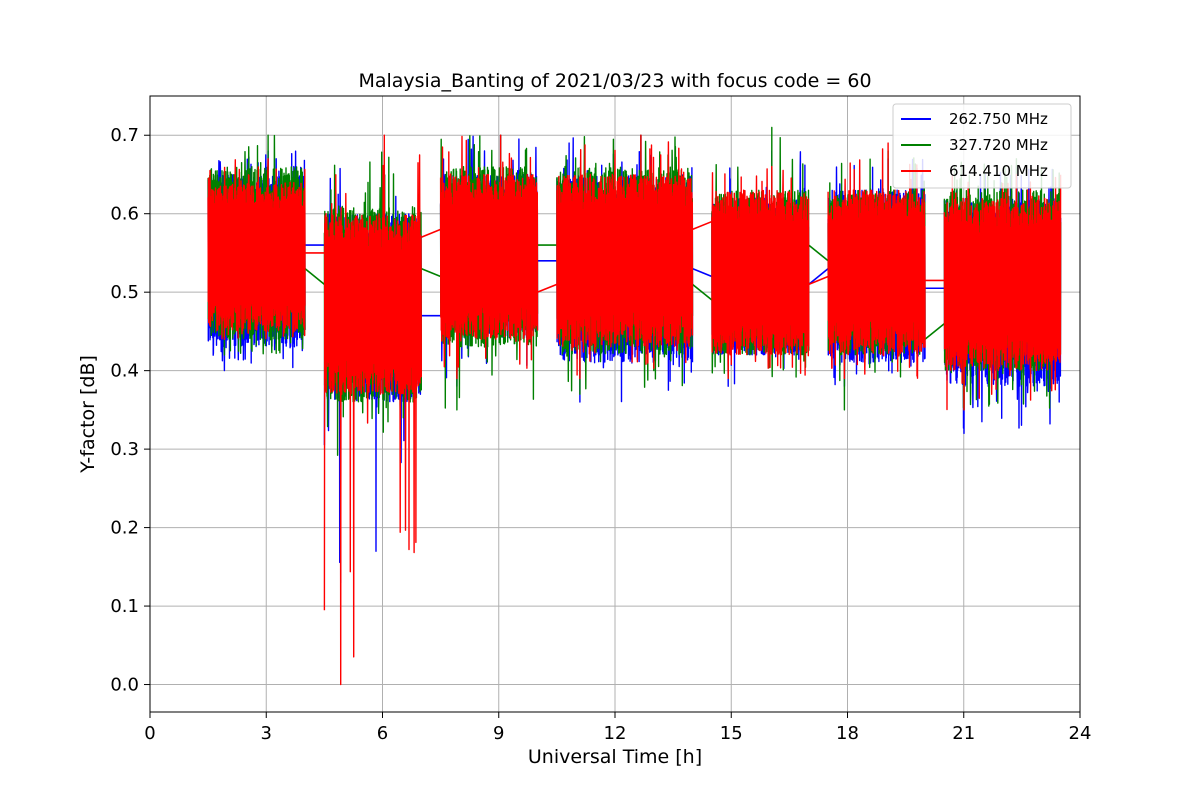 The image size is (1200, 804). Describe the element at coordinates (124, 371) in the screenshot. I see `y-tick-label: 0.4` at that location.